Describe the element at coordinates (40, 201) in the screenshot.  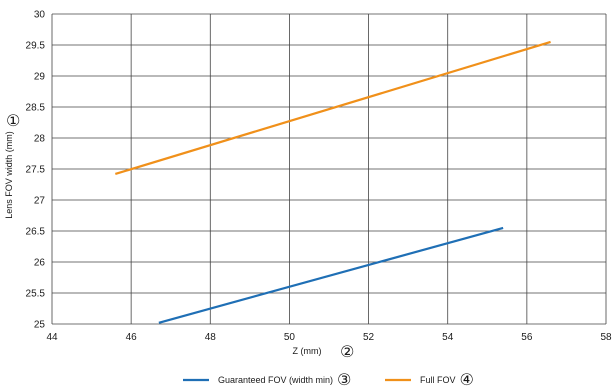
I see `y-tick-label: 27` at that location.